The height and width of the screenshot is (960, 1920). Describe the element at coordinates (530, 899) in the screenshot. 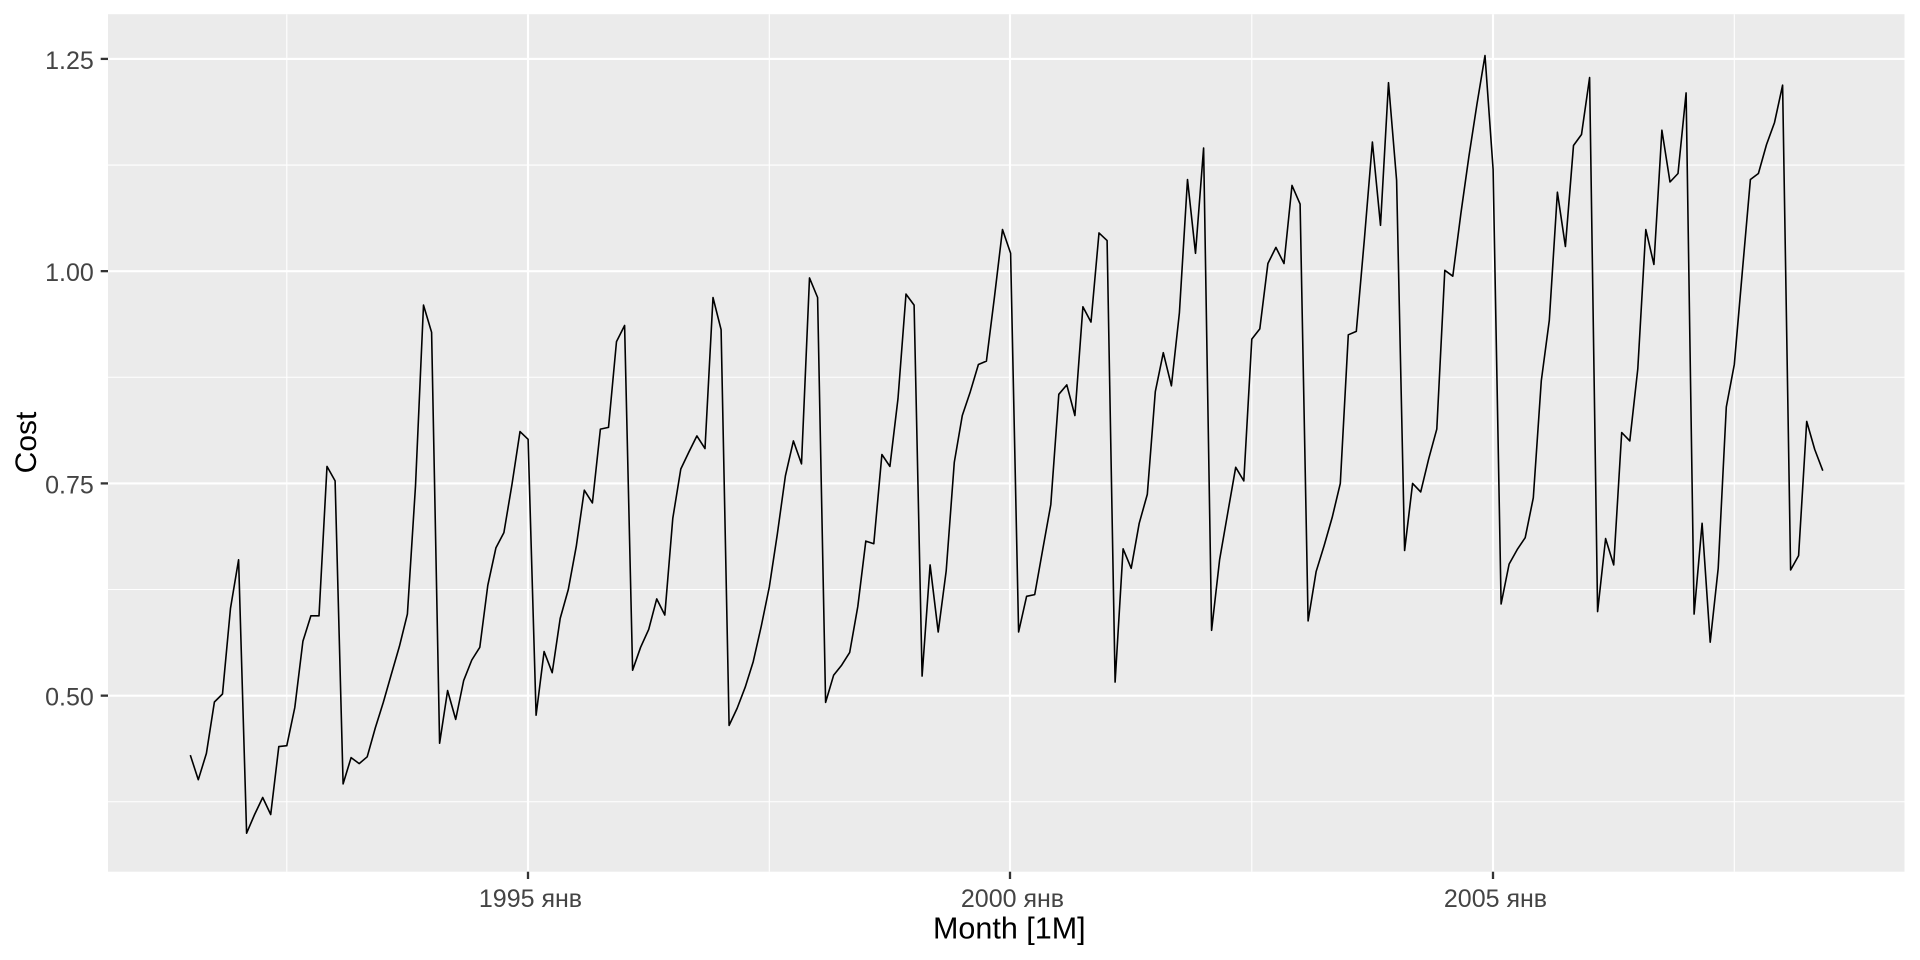

I see `svg-text: 1995 янв` at that location.